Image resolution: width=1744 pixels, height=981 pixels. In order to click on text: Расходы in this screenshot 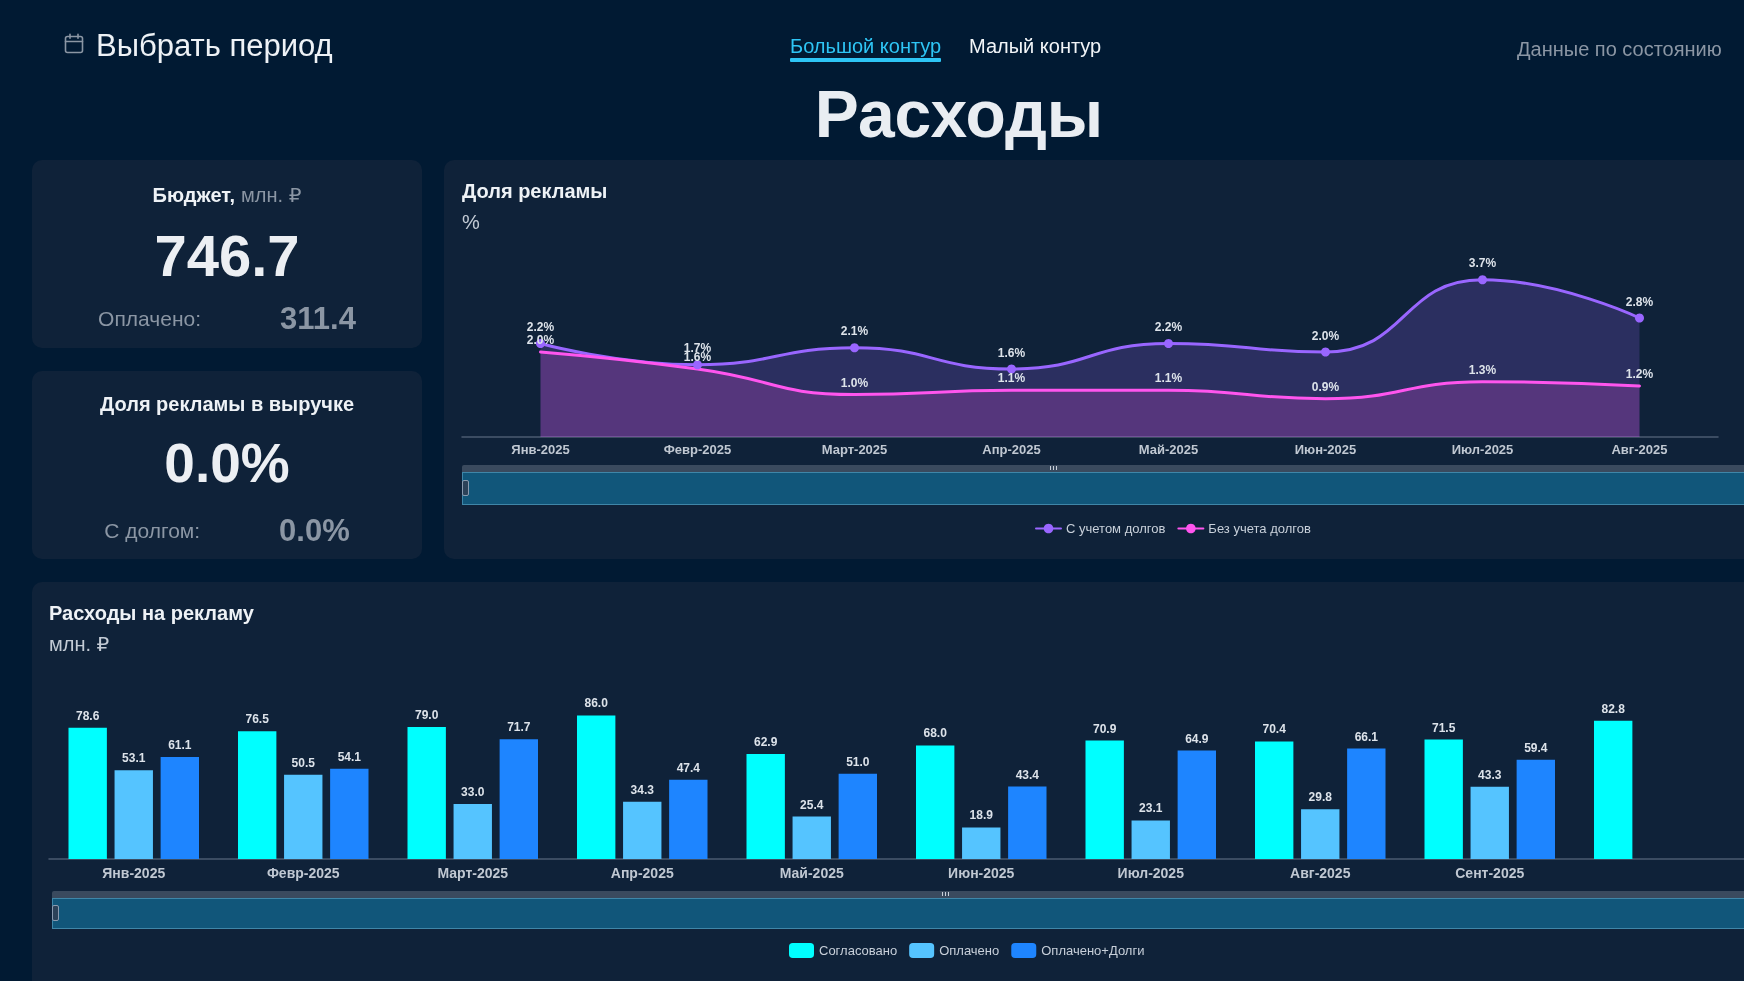, I will do `click(959, 114)`.